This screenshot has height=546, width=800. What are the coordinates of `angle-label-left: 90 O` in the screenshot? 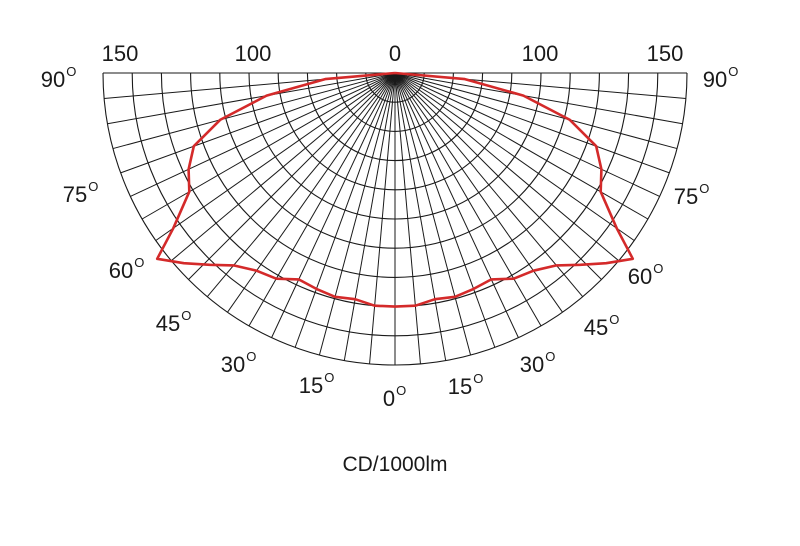 It's located at (59, 78).